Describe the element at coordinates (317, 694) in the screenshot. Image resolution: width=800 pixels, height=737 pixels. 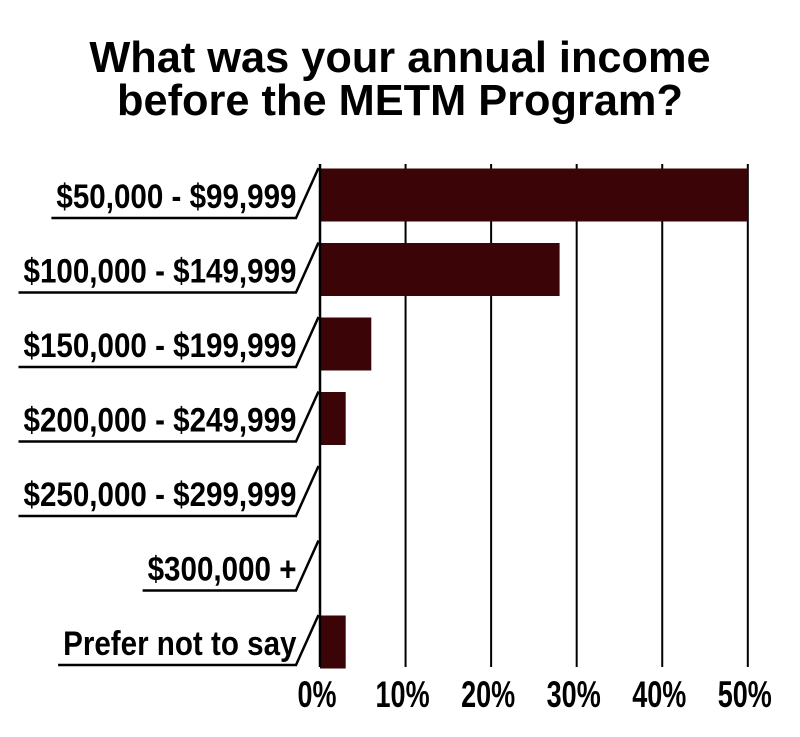
I see `x-tick-label-0%: 0%` at that location.